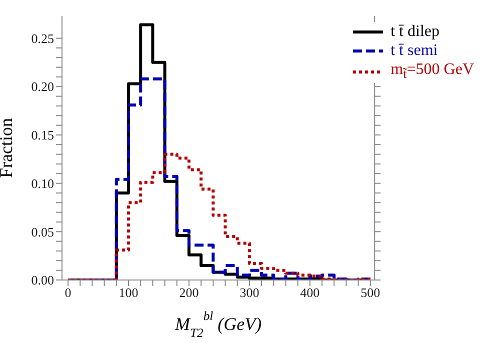 The height and width of the screenshot is (343, 504). Describe the element at coordinates (42, 183) in the screenshot. I see `y-tick-label: 0.10` at that location.